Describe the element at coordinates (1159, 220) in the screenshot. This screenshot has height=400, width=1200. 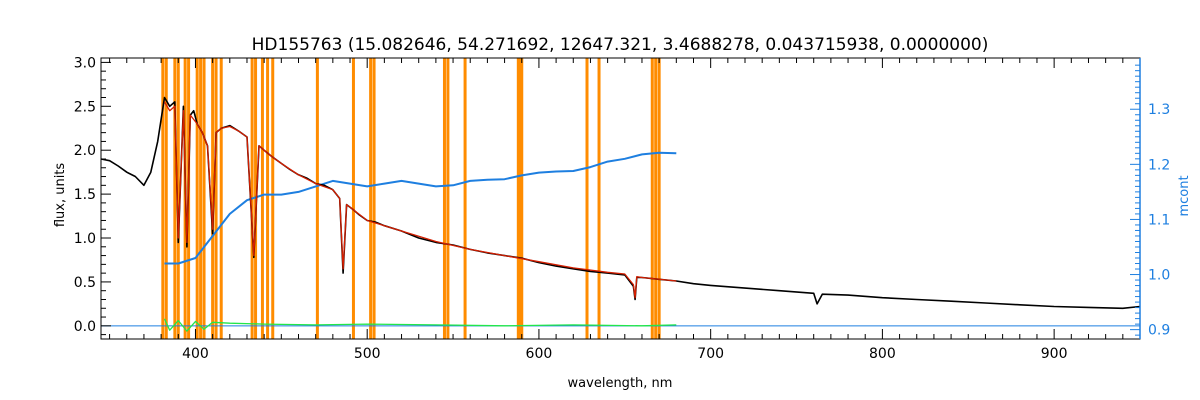
I see `y2-tick-label: 1.1` at that location.